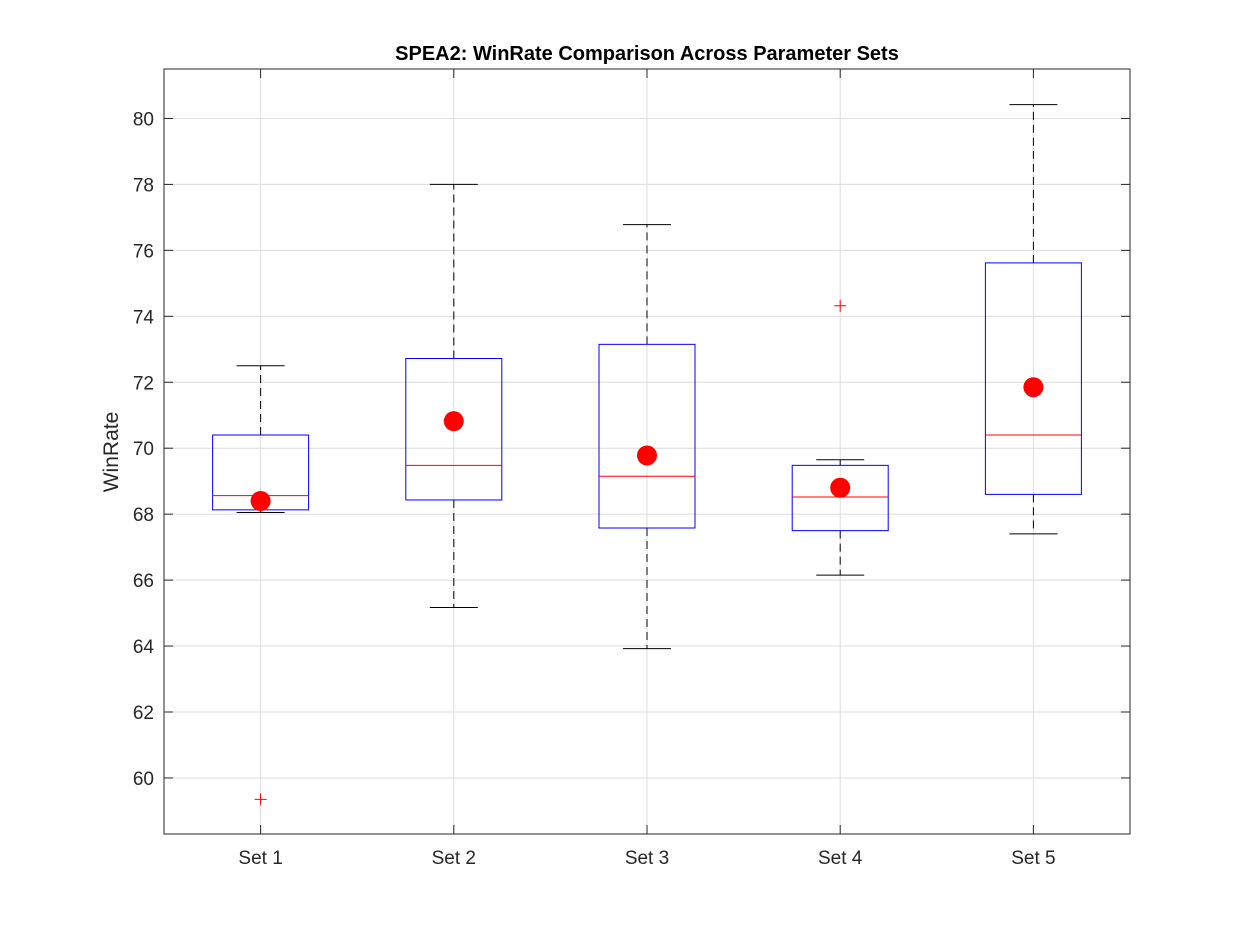  I want to click on y-tick-label: 76, so click(143, 251).